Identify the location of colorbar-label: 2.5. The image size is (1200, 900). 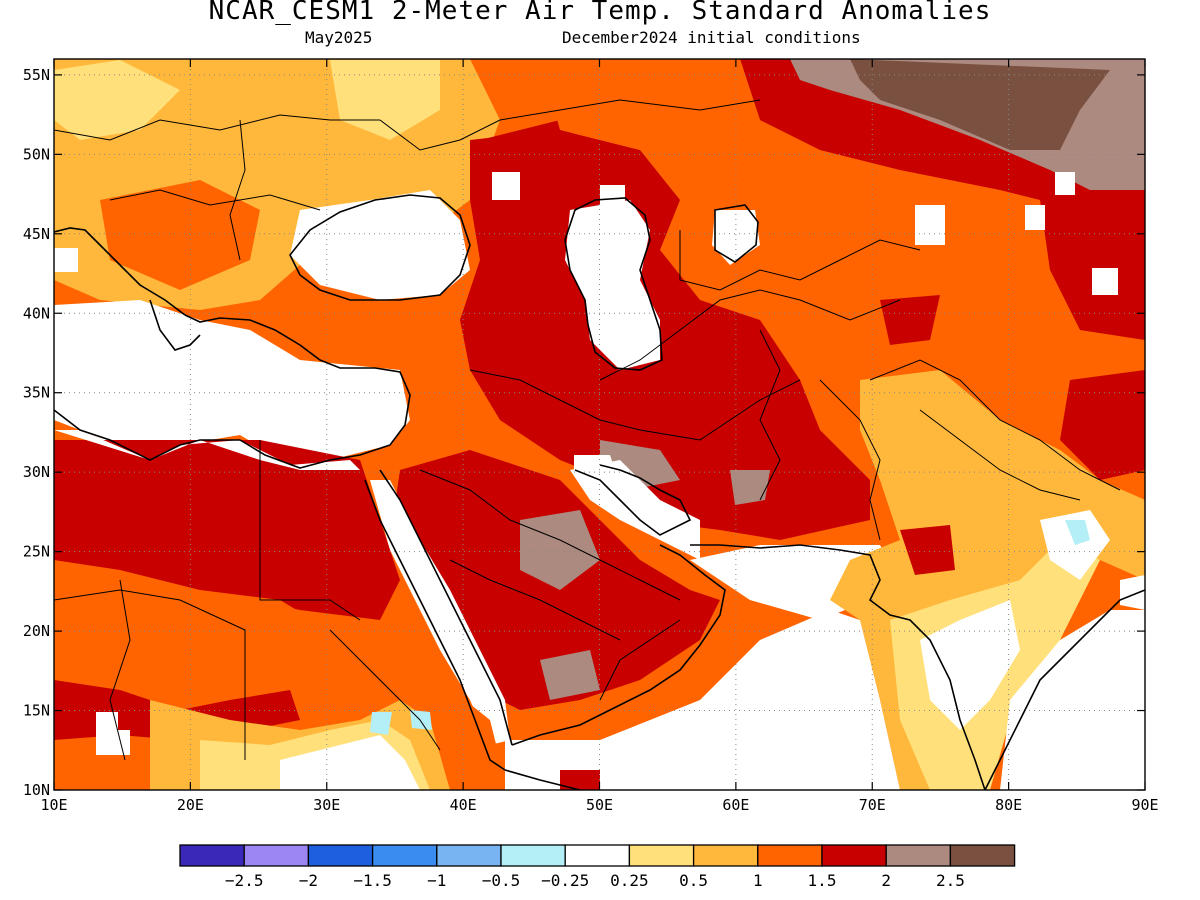
(950, 880).